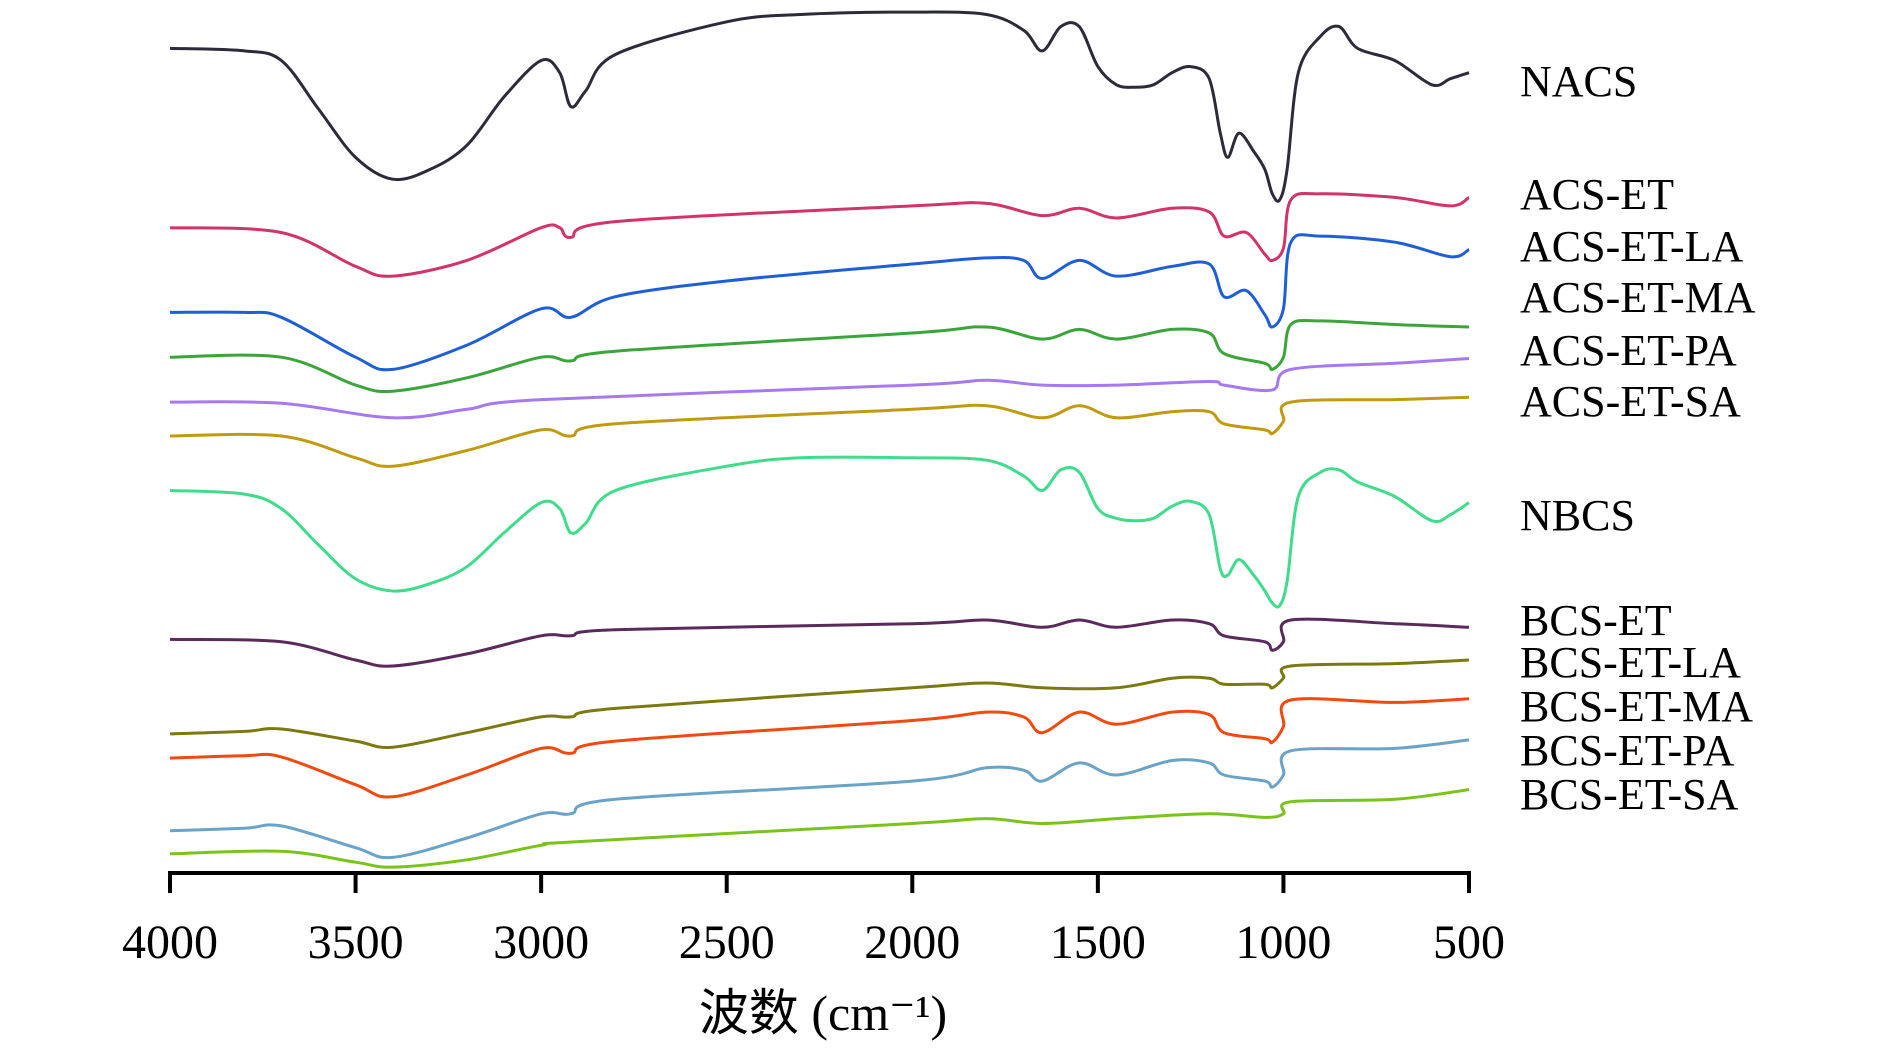 The height and width of the screenshot is (1048, 1890). Describe the element at coordinates (819, 431) in the screenshot. I see `series-line-acs-et-sa` at that location.